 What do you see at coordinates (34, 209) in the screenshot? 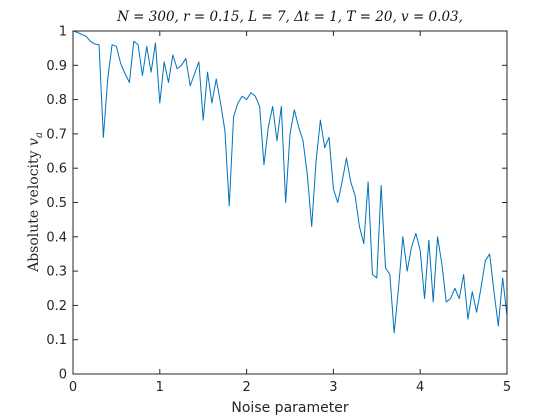
I see `y-axis-title-text: Absolute velocity` at bounding box center [34, 209].